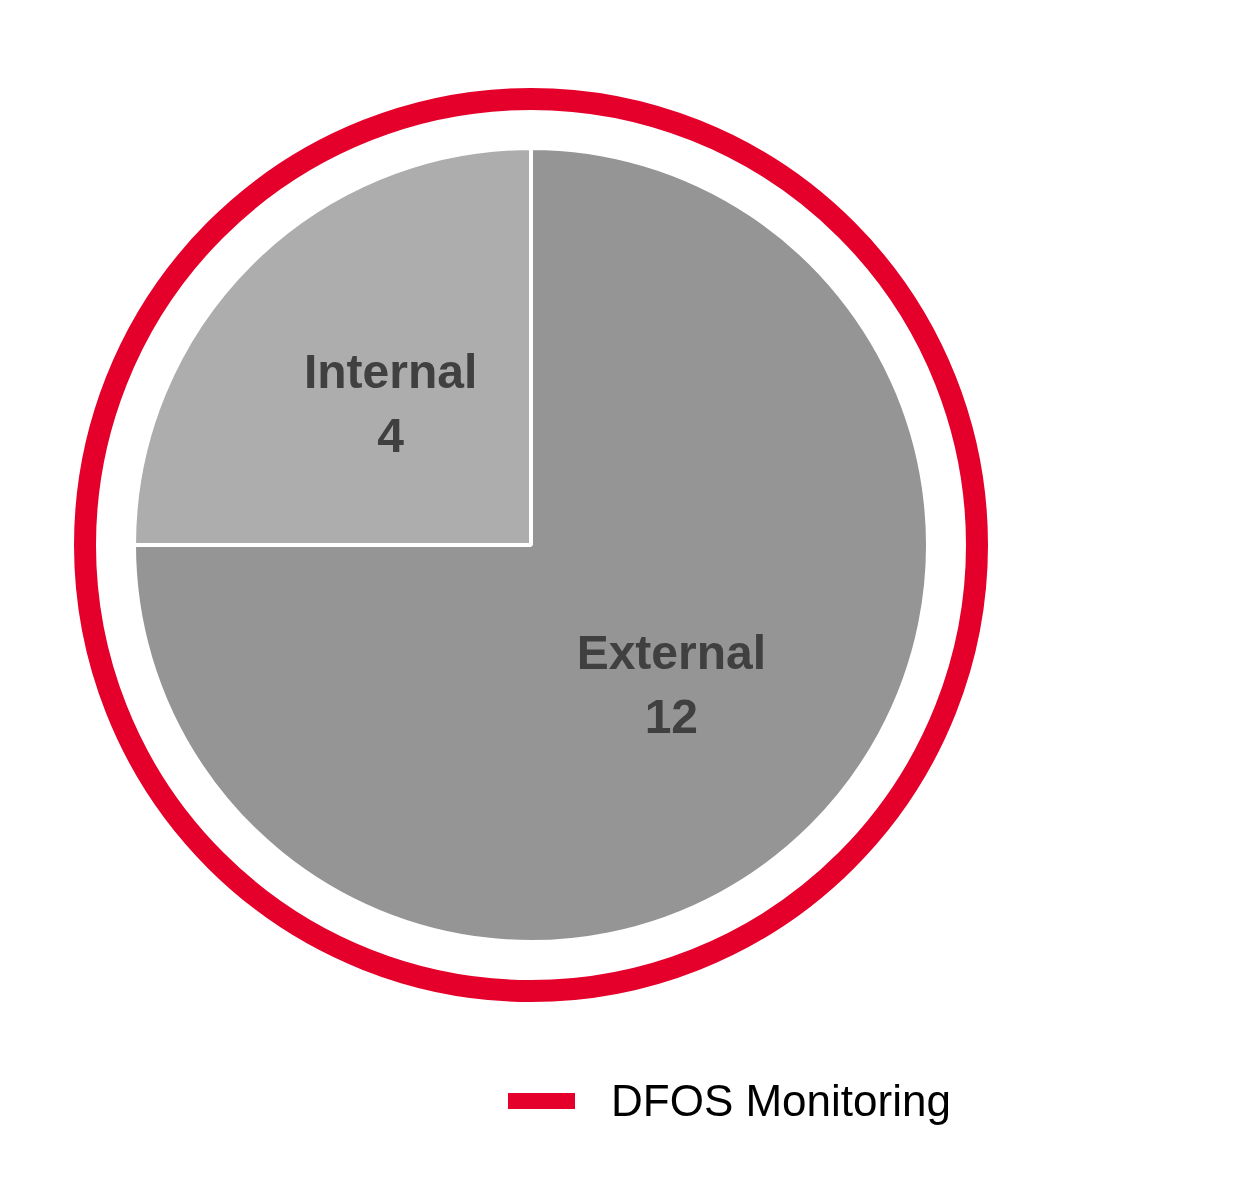 This screenshot has width=1254, height=1196. Describe the element at coordinates (671, 716) in the screenshot. I see `data-label: 12` at that location.